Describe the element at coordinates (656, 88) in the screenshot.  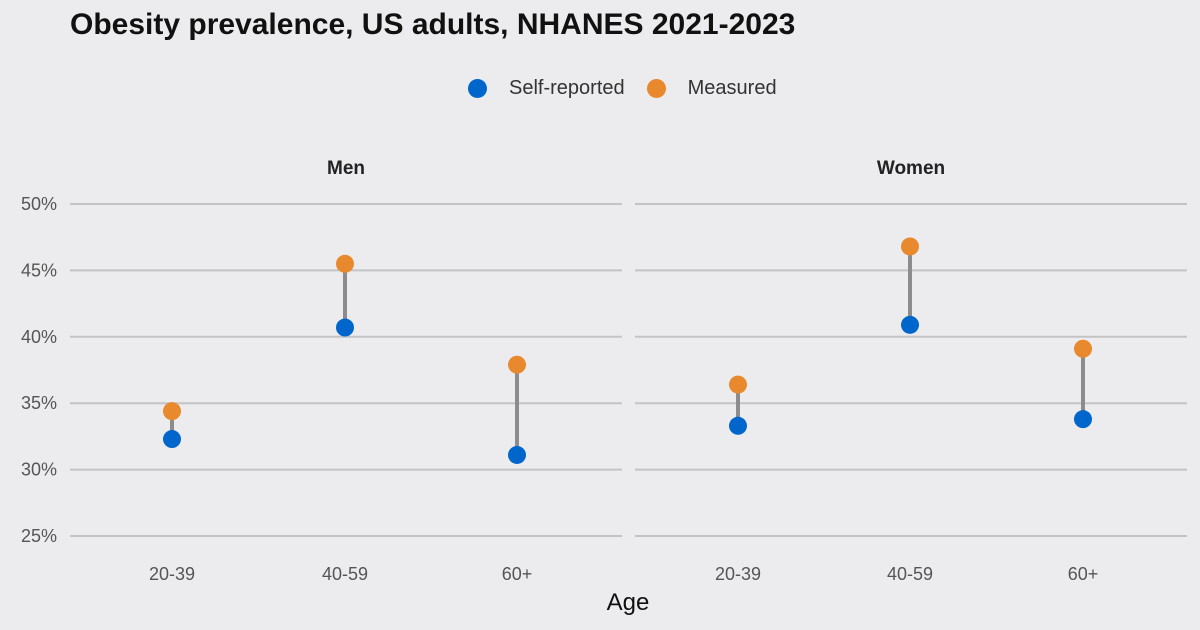
I see `legend-swatch-measured` at that location.